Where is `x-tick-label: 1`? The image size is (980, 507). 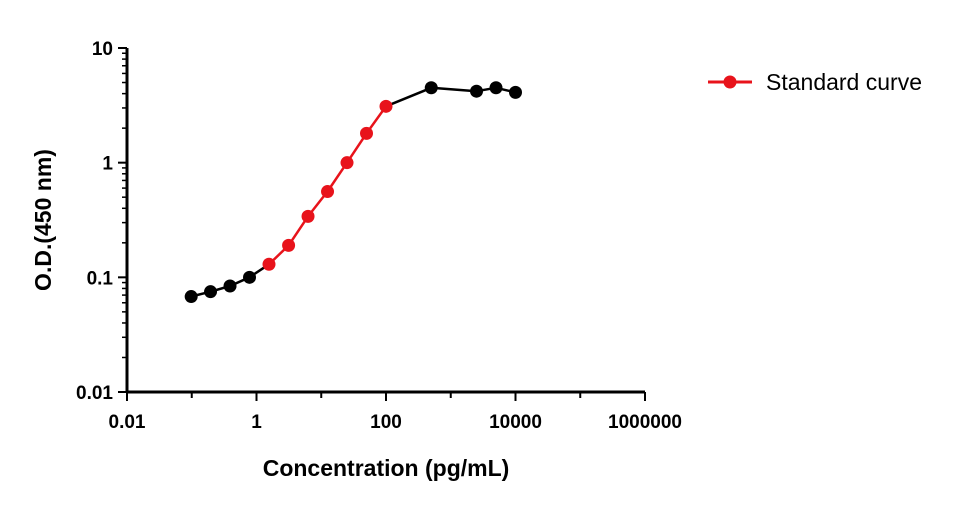 x-tick-label: 1 is located at coordinates (256, 422).